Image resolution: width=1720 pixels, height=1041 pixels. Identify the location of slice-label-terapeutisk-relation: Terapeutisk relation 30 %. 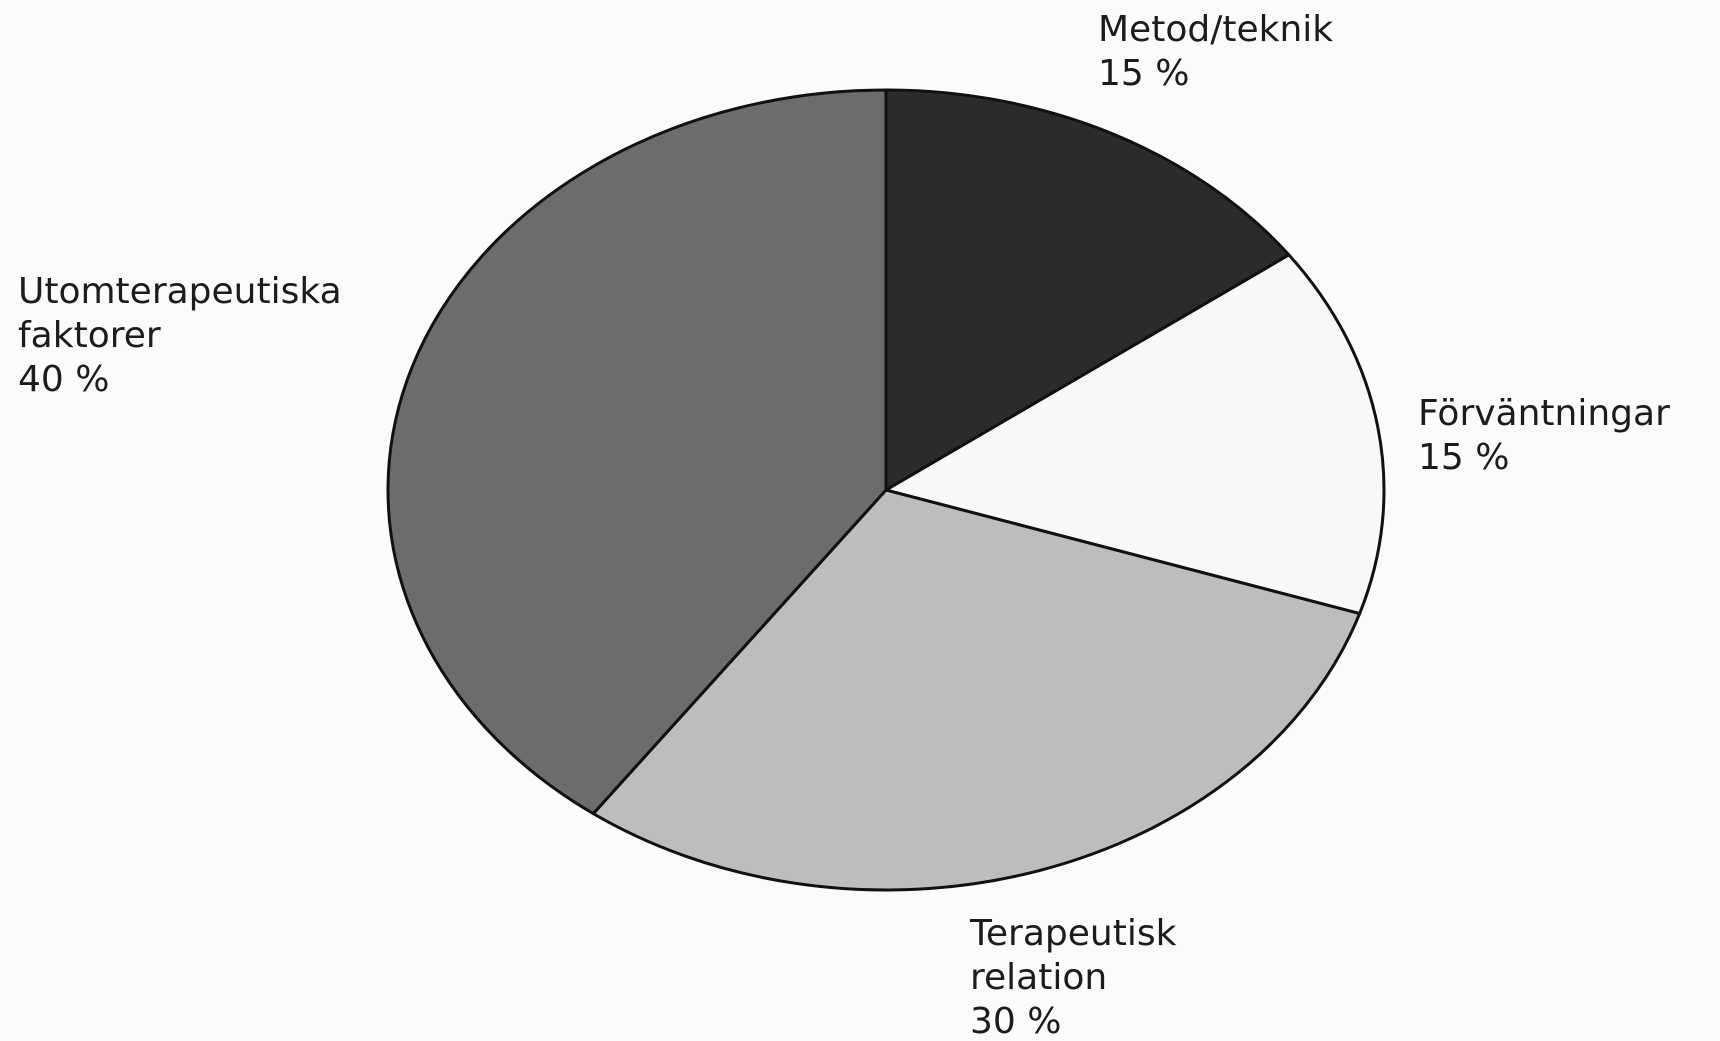
(1073, 976).